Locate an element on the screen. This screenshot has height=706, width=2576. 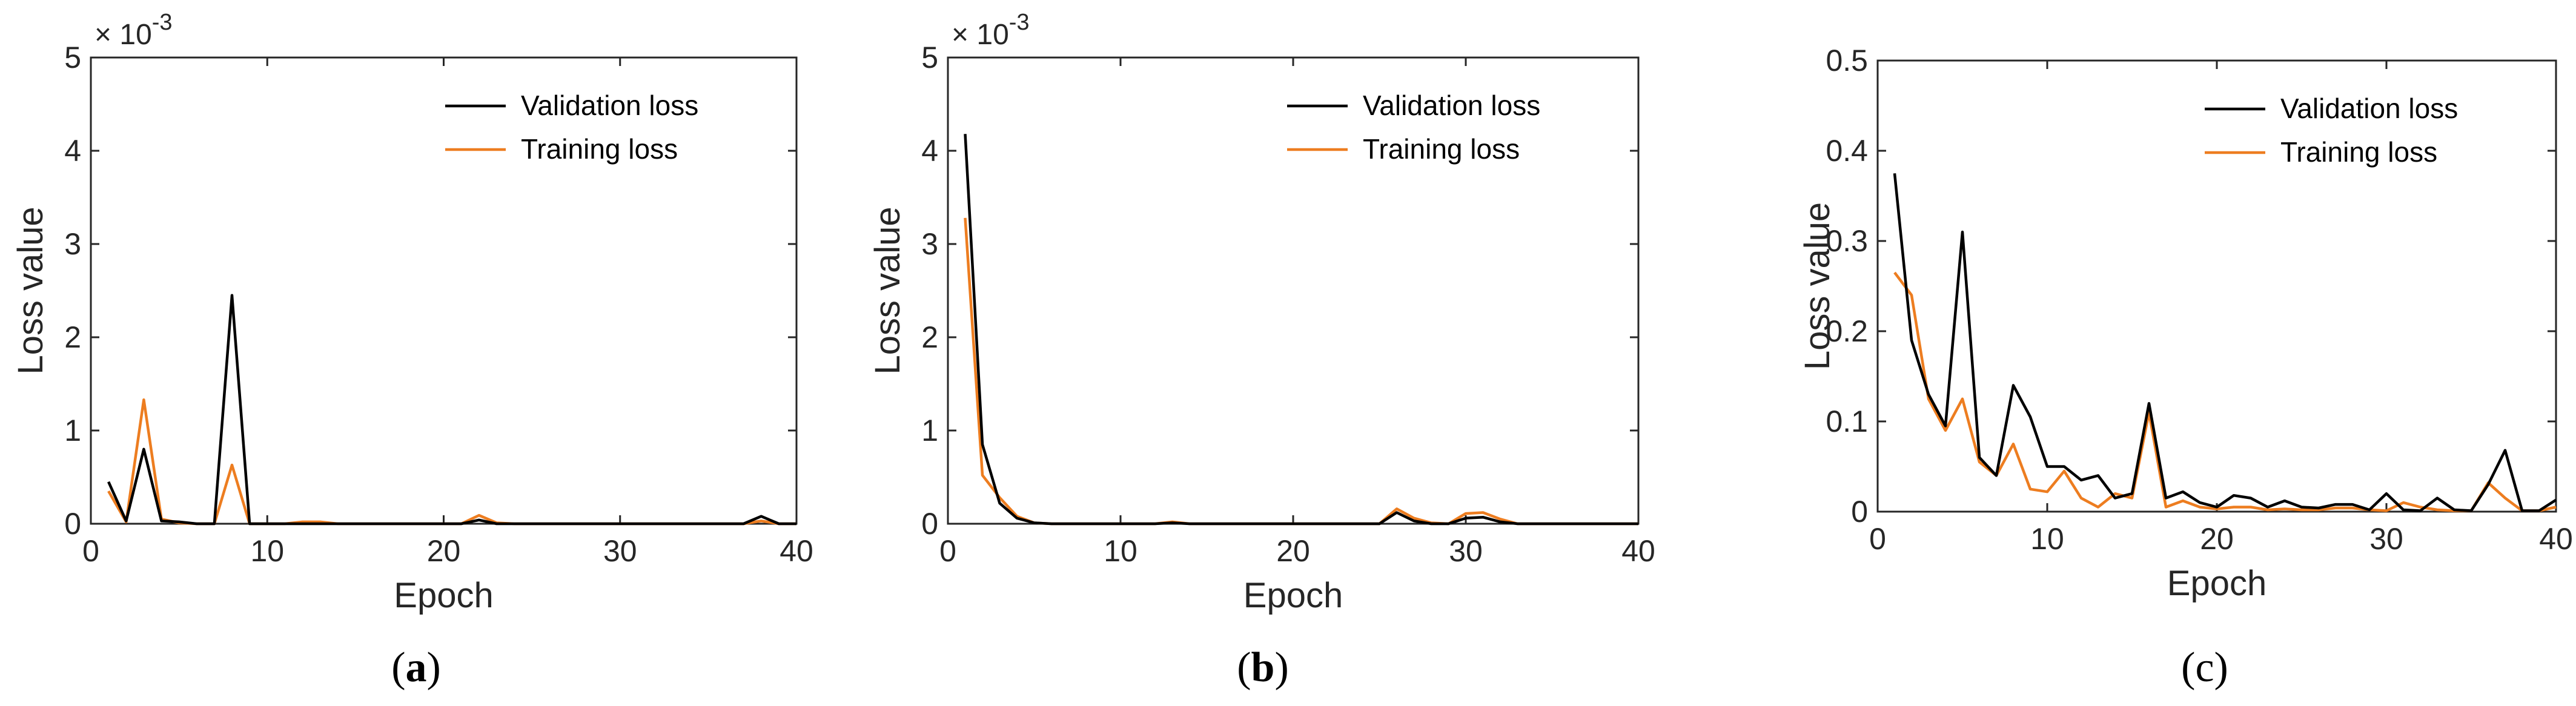
panel-label: (a) is located at coordinates (416, 667).